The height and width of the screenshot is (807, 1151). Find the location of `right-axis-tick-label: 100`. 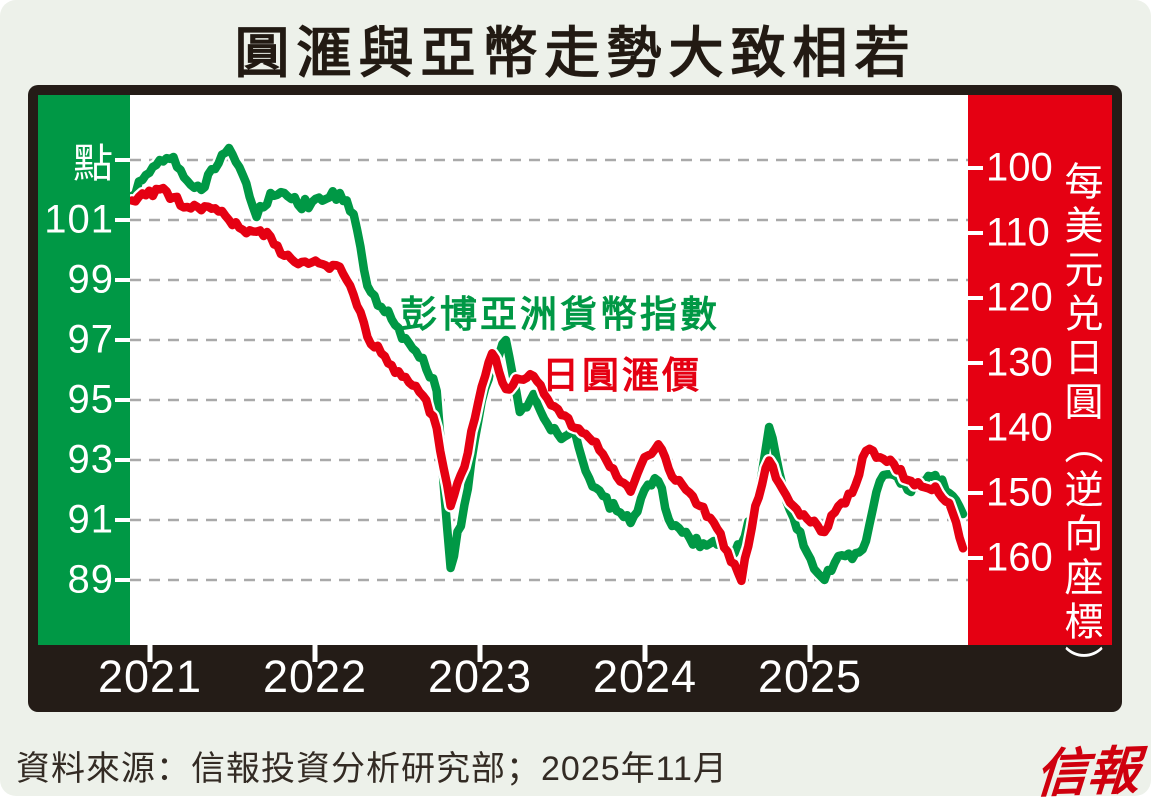

right-axis-tick-label: 100 is located at coordinates (1019, 167).